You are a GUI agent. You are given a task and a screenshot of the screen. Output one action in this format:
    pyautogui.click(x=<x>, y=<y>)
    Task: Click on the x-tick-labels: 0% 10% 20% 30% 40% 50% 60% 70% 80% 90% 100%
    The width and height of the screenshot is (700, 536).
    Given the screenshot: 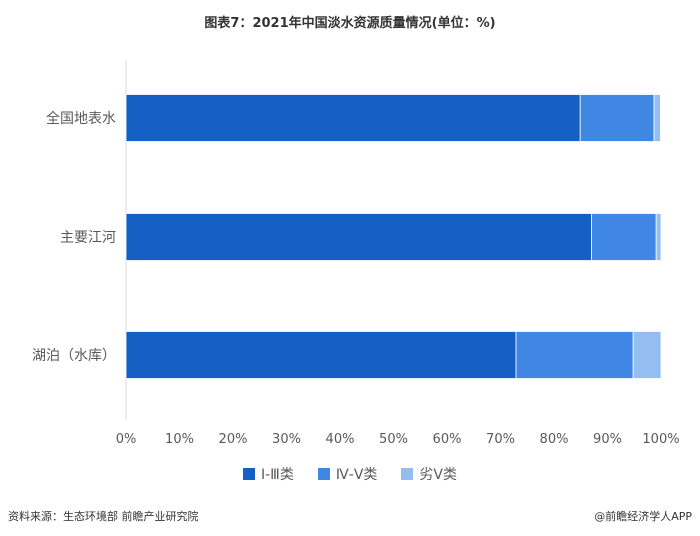 What is the action you would take?
    pyautogui.click(x=398, y=439)
    